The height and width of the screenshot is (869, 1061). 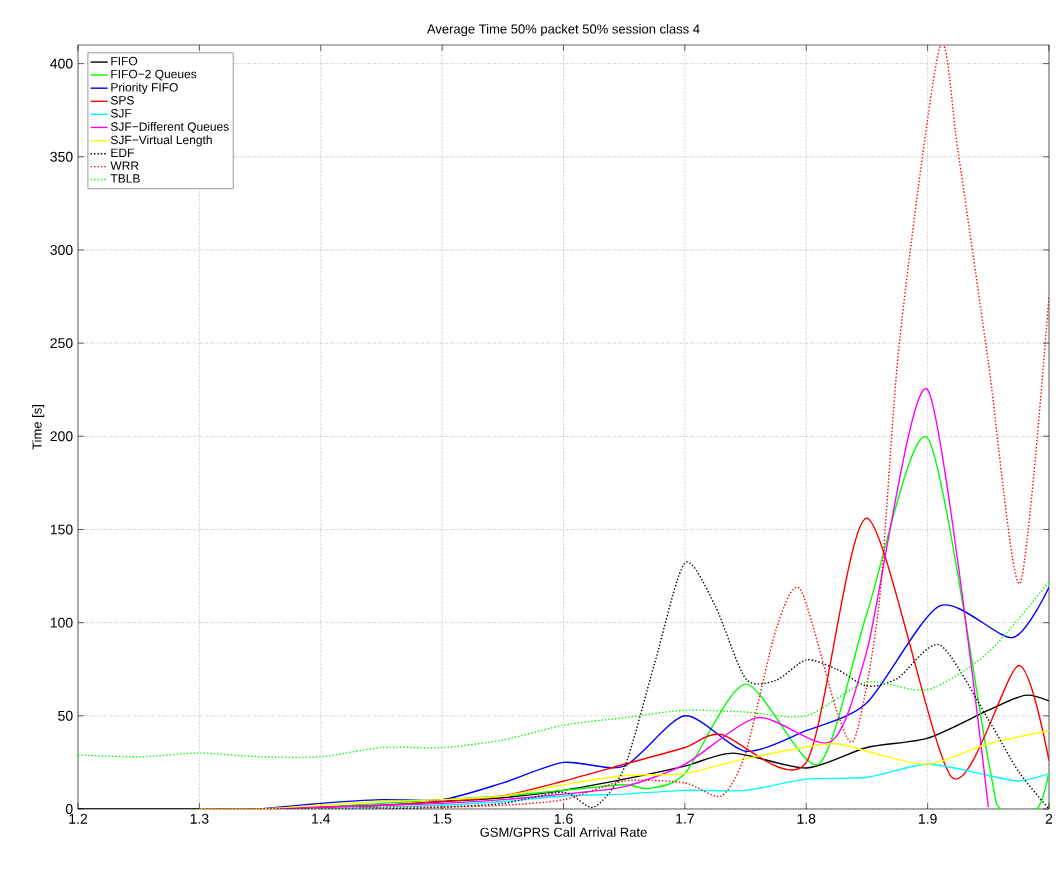 I want to click on y-tick-label: 150, so click(x=61, y=529).